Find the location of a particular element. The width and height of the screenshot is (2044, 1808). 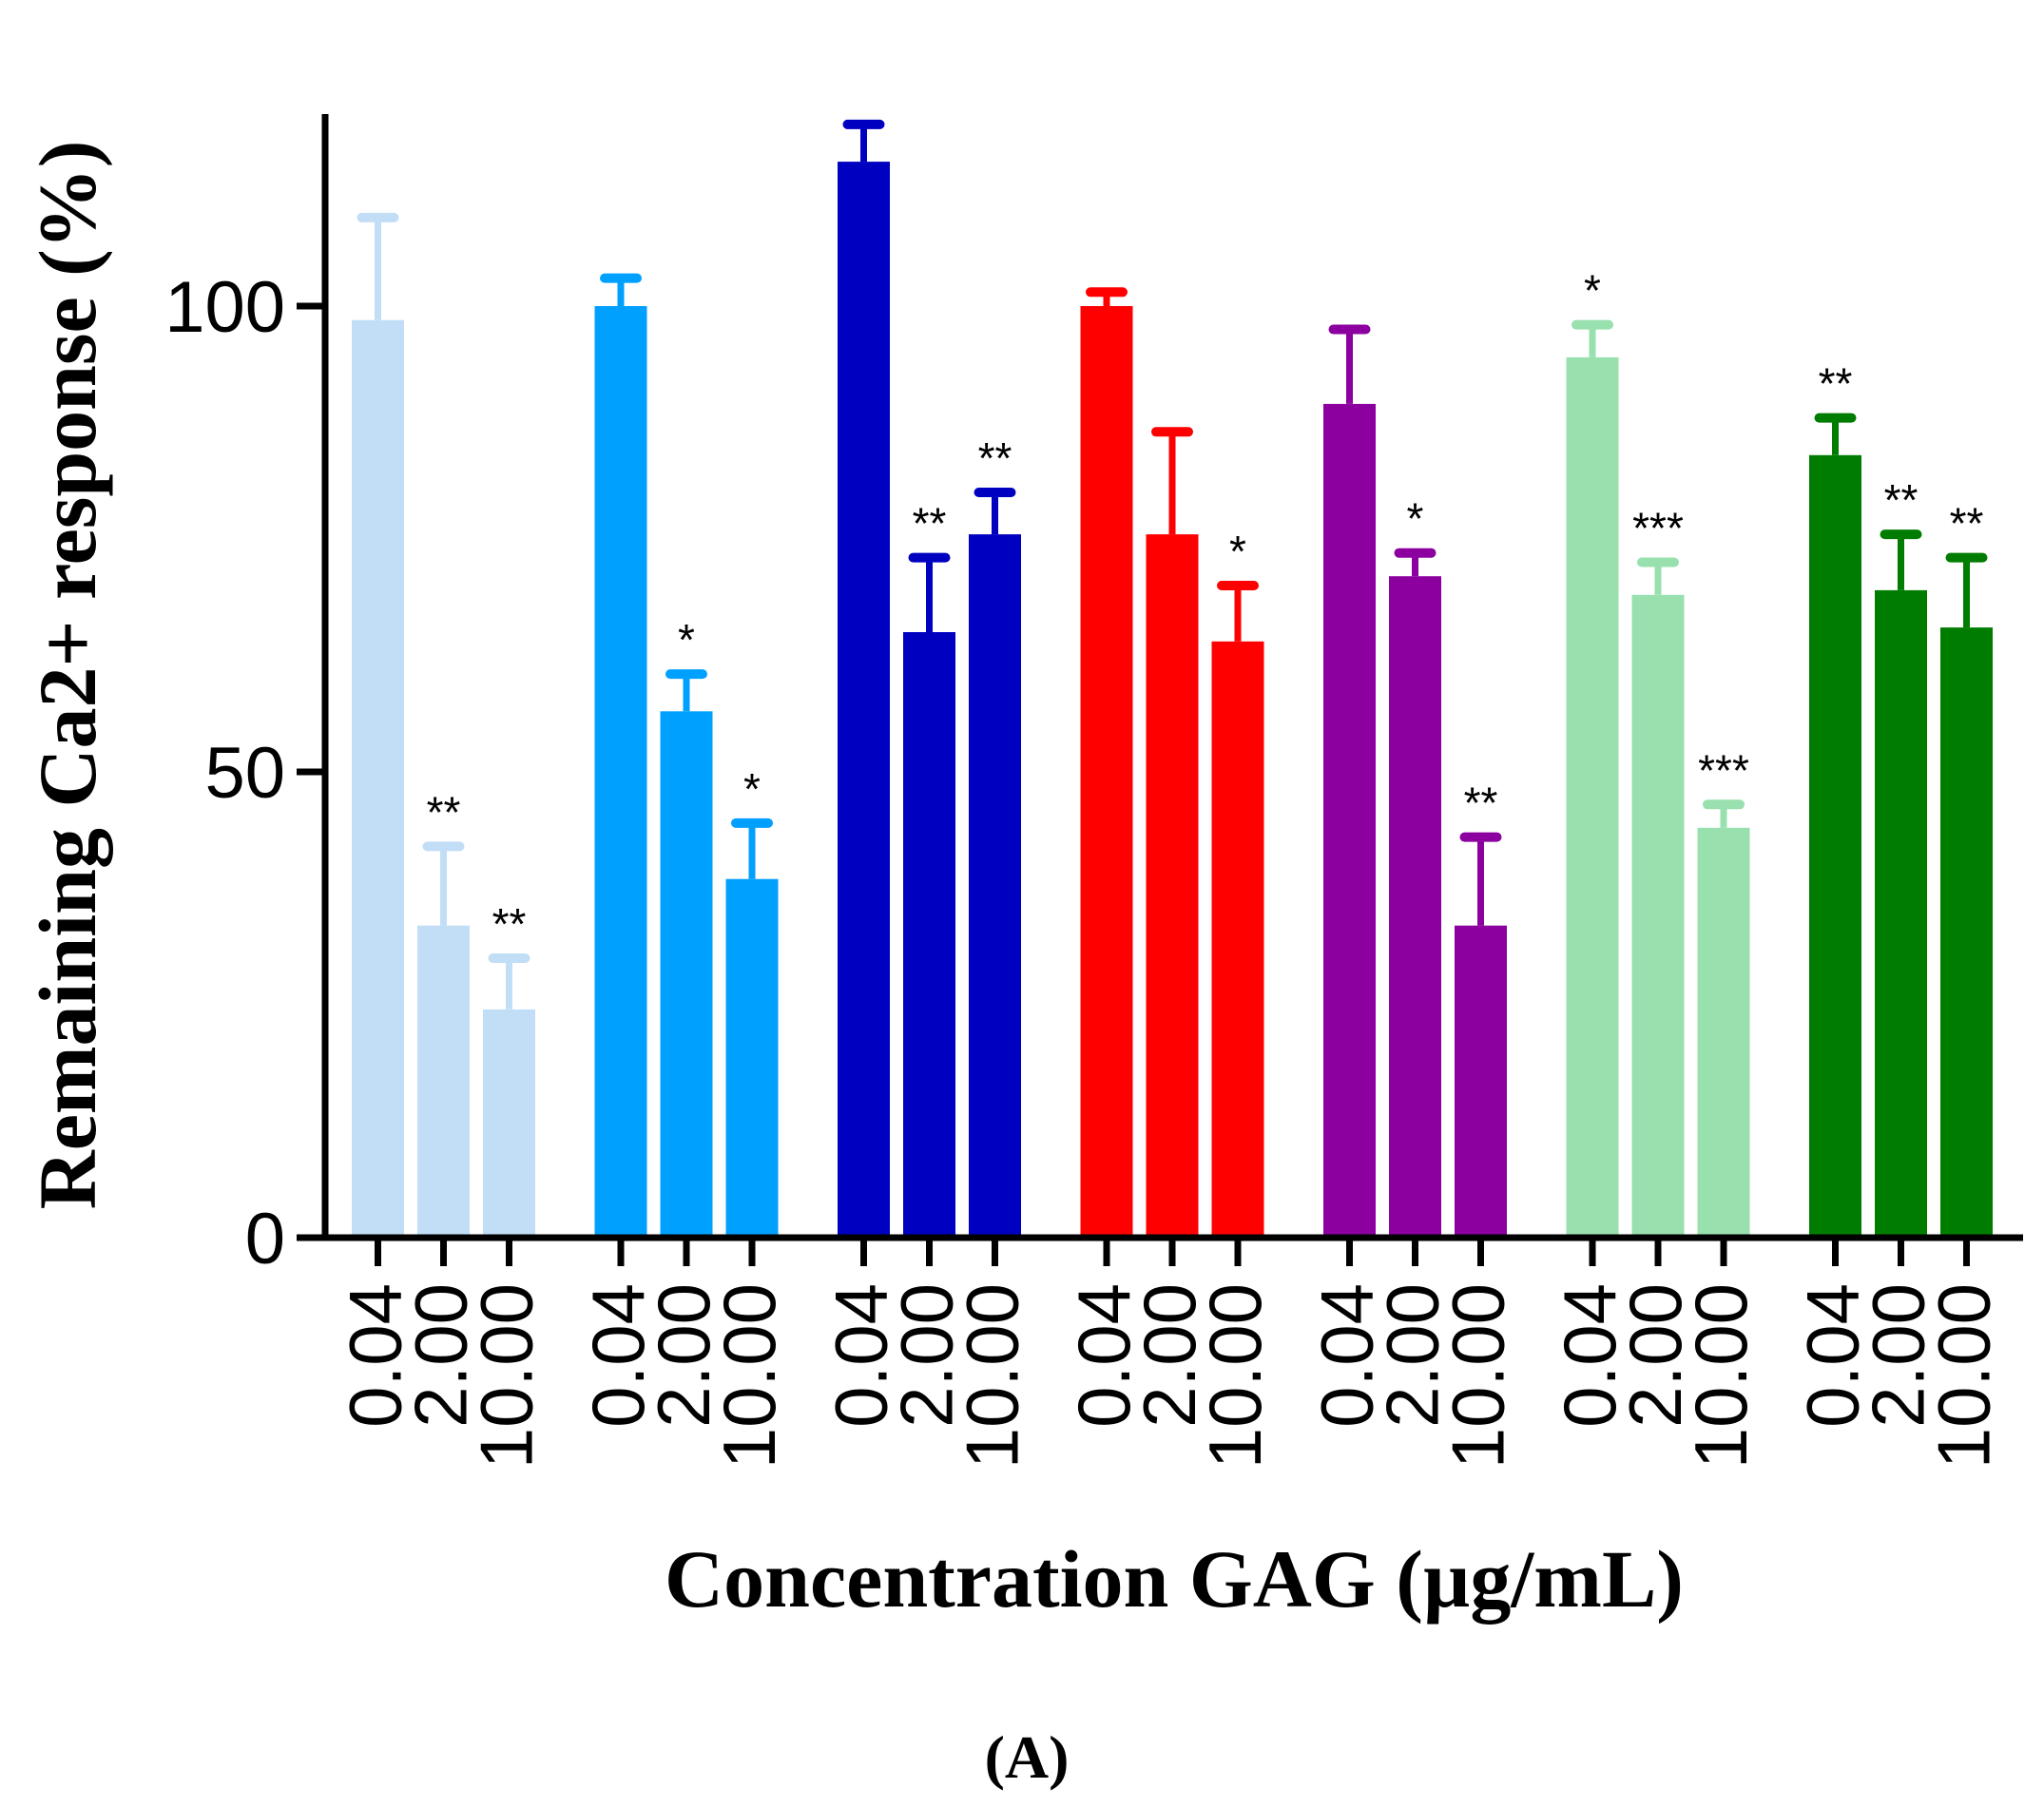

y-tick-label: 100 is located at coordinates (225, 308).